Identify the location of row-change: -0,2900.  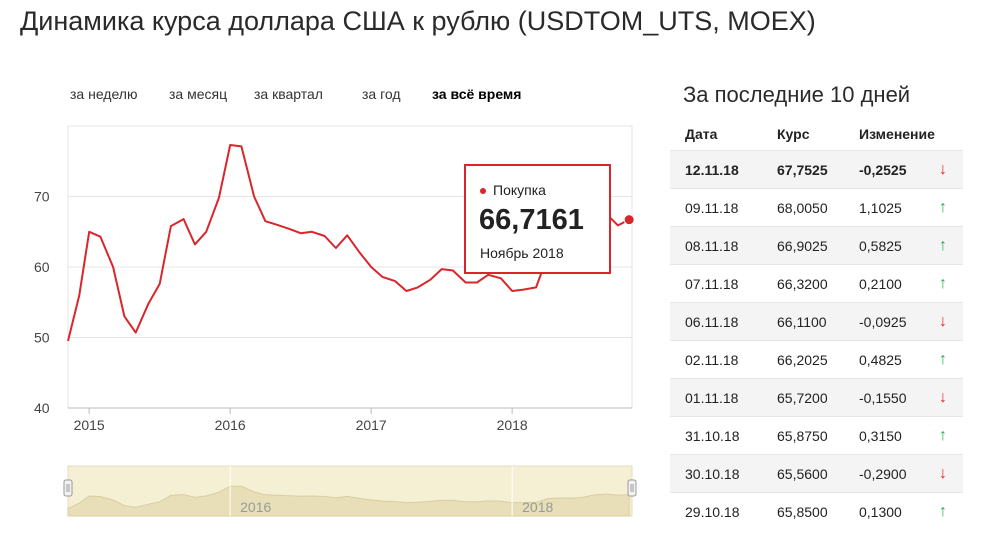
(899, 473).